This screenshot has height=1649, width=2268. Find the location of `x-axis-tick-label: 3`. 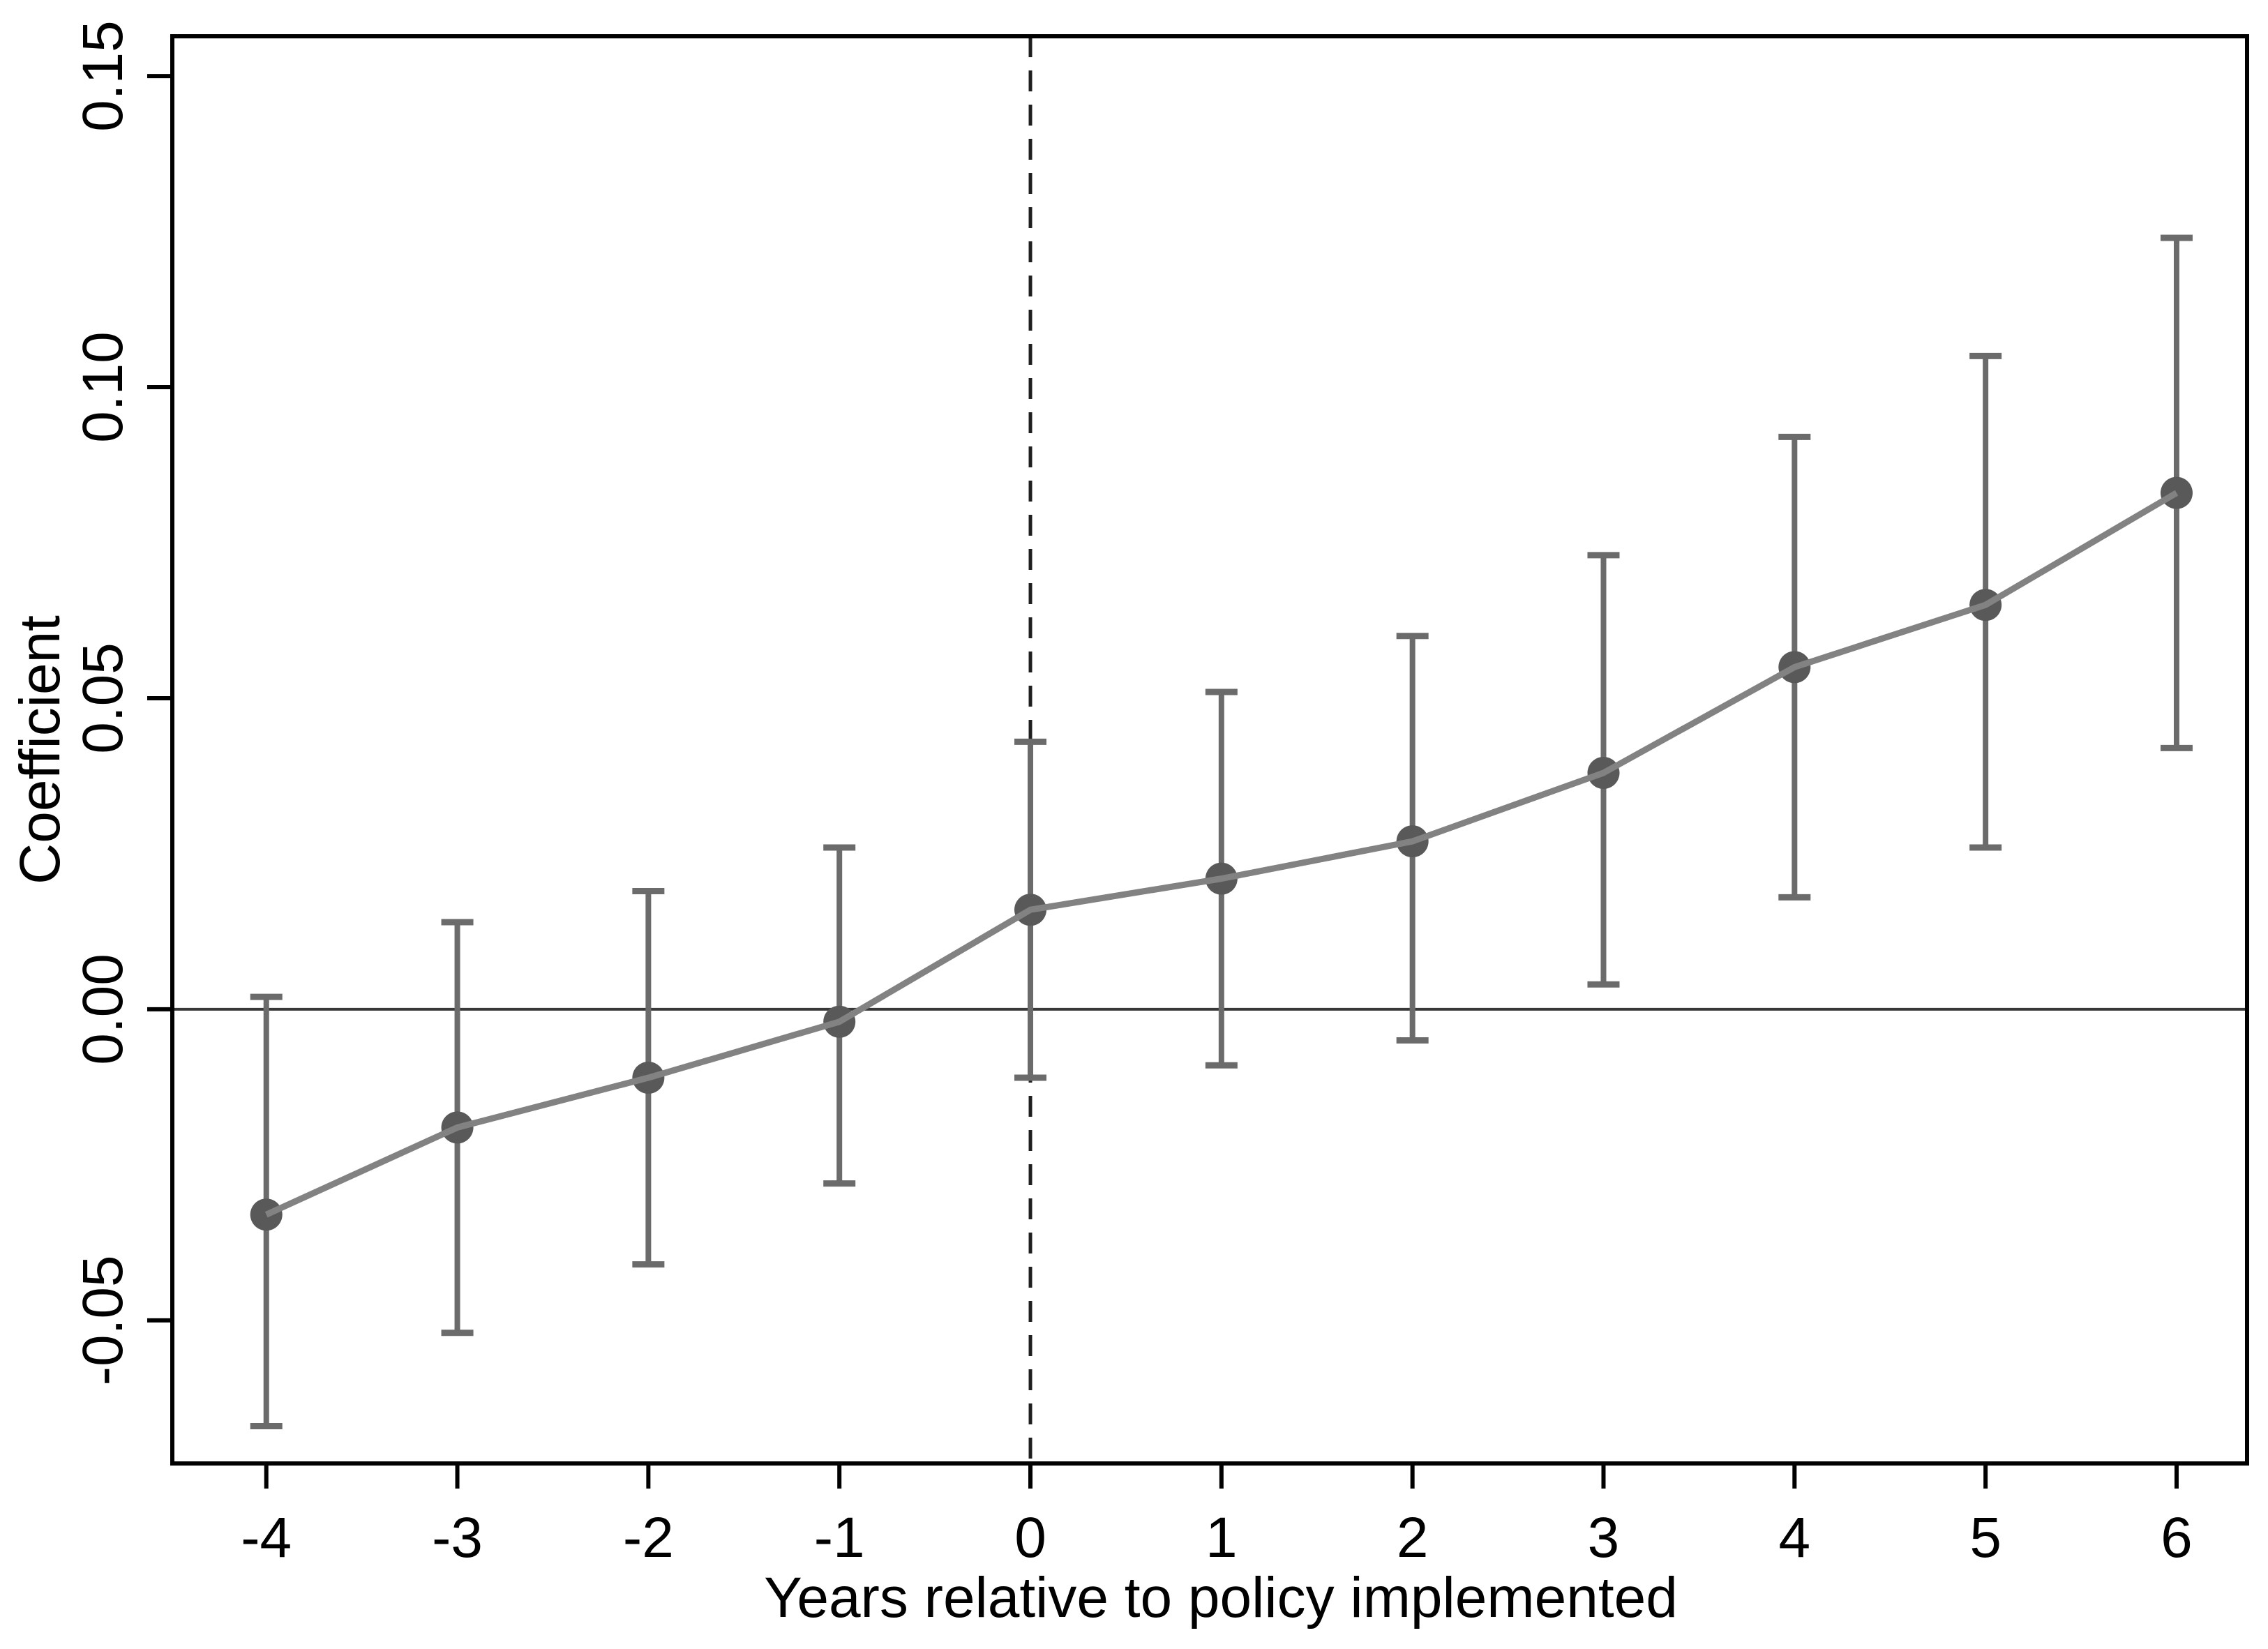

x-axis-tick-label: 3 is located at coordinates (1604, 1537).